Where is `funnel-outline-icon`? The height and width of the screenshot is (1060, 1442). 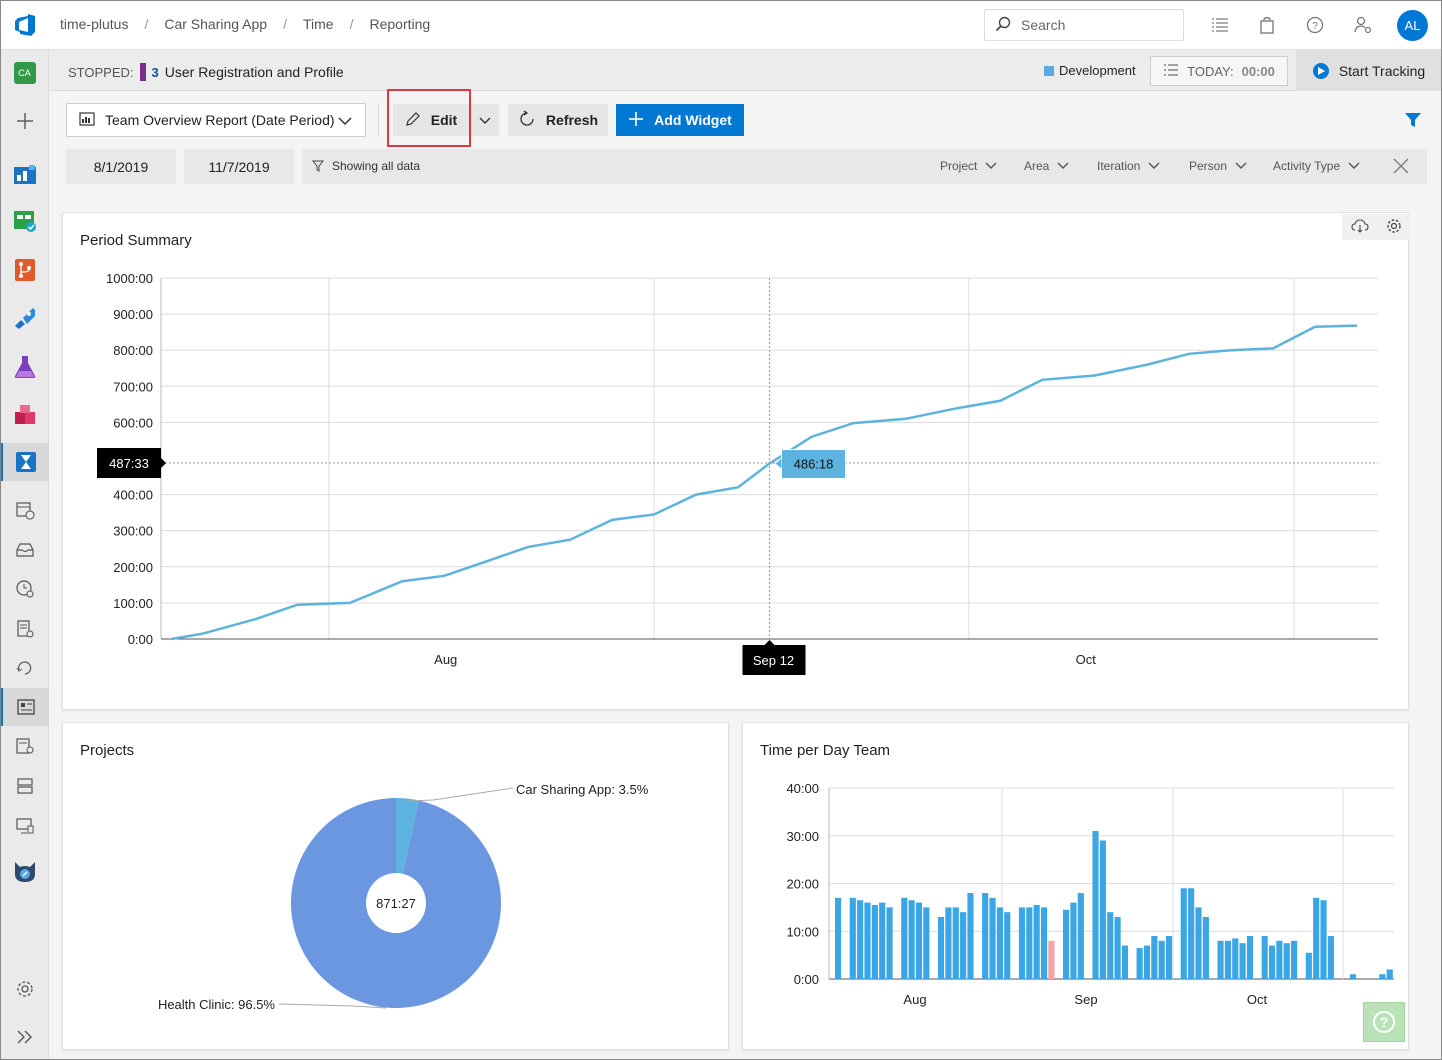
funnel-outline-icon is located at coordinates (318, 166).